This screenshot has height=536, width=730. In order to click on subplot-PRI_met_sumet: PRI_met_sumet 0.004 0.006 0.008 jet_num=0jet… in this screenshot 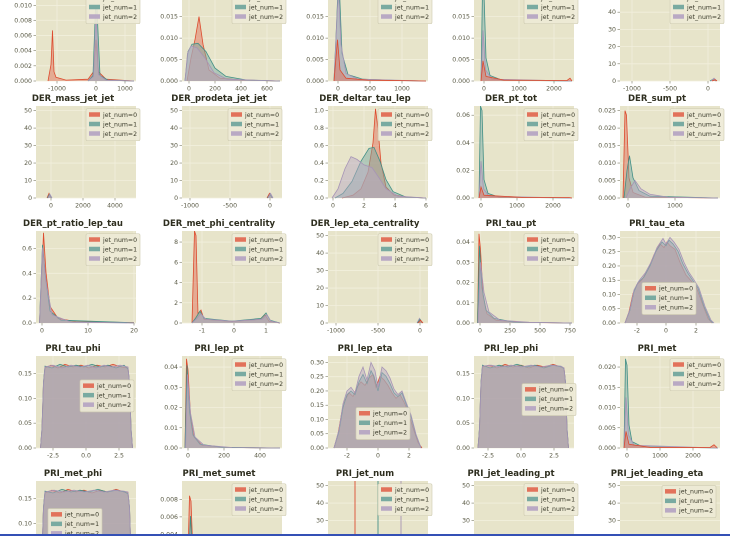, I will do `click(219, 502)`.